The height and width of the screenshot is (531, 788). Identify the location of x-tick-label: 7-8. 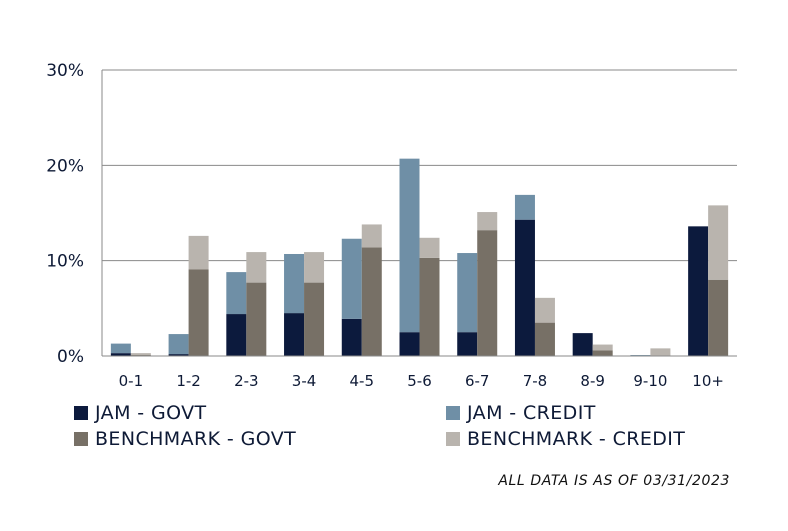
(535, 381).